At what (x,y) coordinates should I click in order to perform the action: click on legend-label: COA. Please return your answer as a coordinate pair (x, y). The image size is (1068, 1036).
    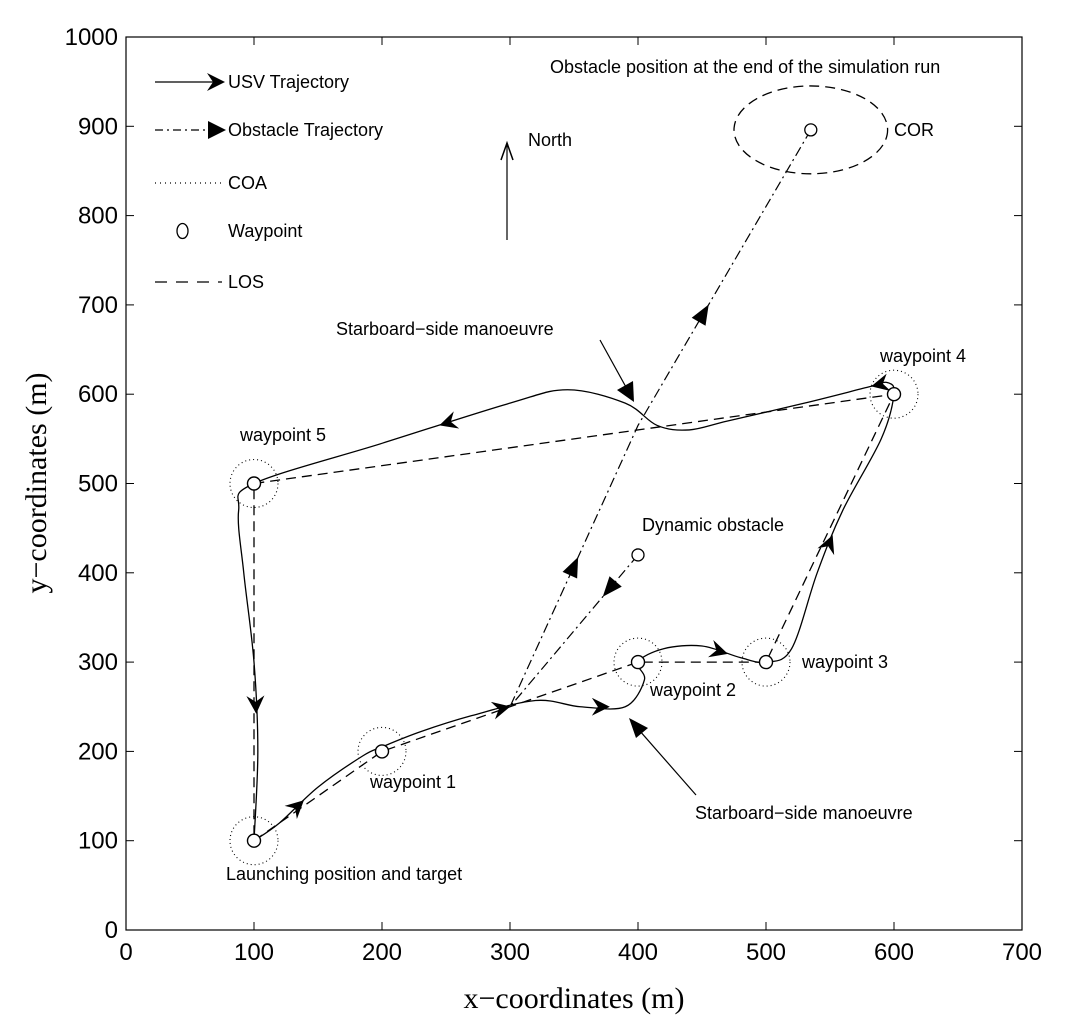
    Looking at the image, I should click on (247, 183).